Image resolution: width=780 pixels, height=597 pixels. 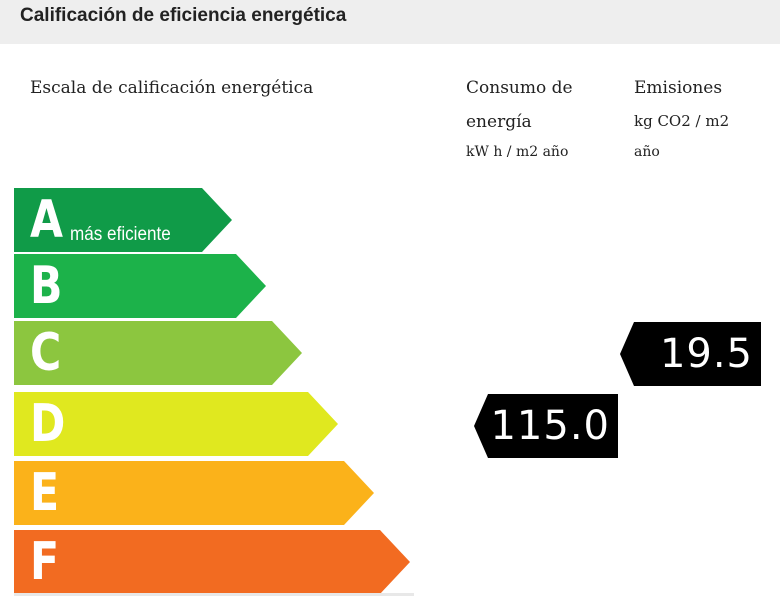 I want to click on consumption-indicator: 115.0, so click(x=546, y=426).